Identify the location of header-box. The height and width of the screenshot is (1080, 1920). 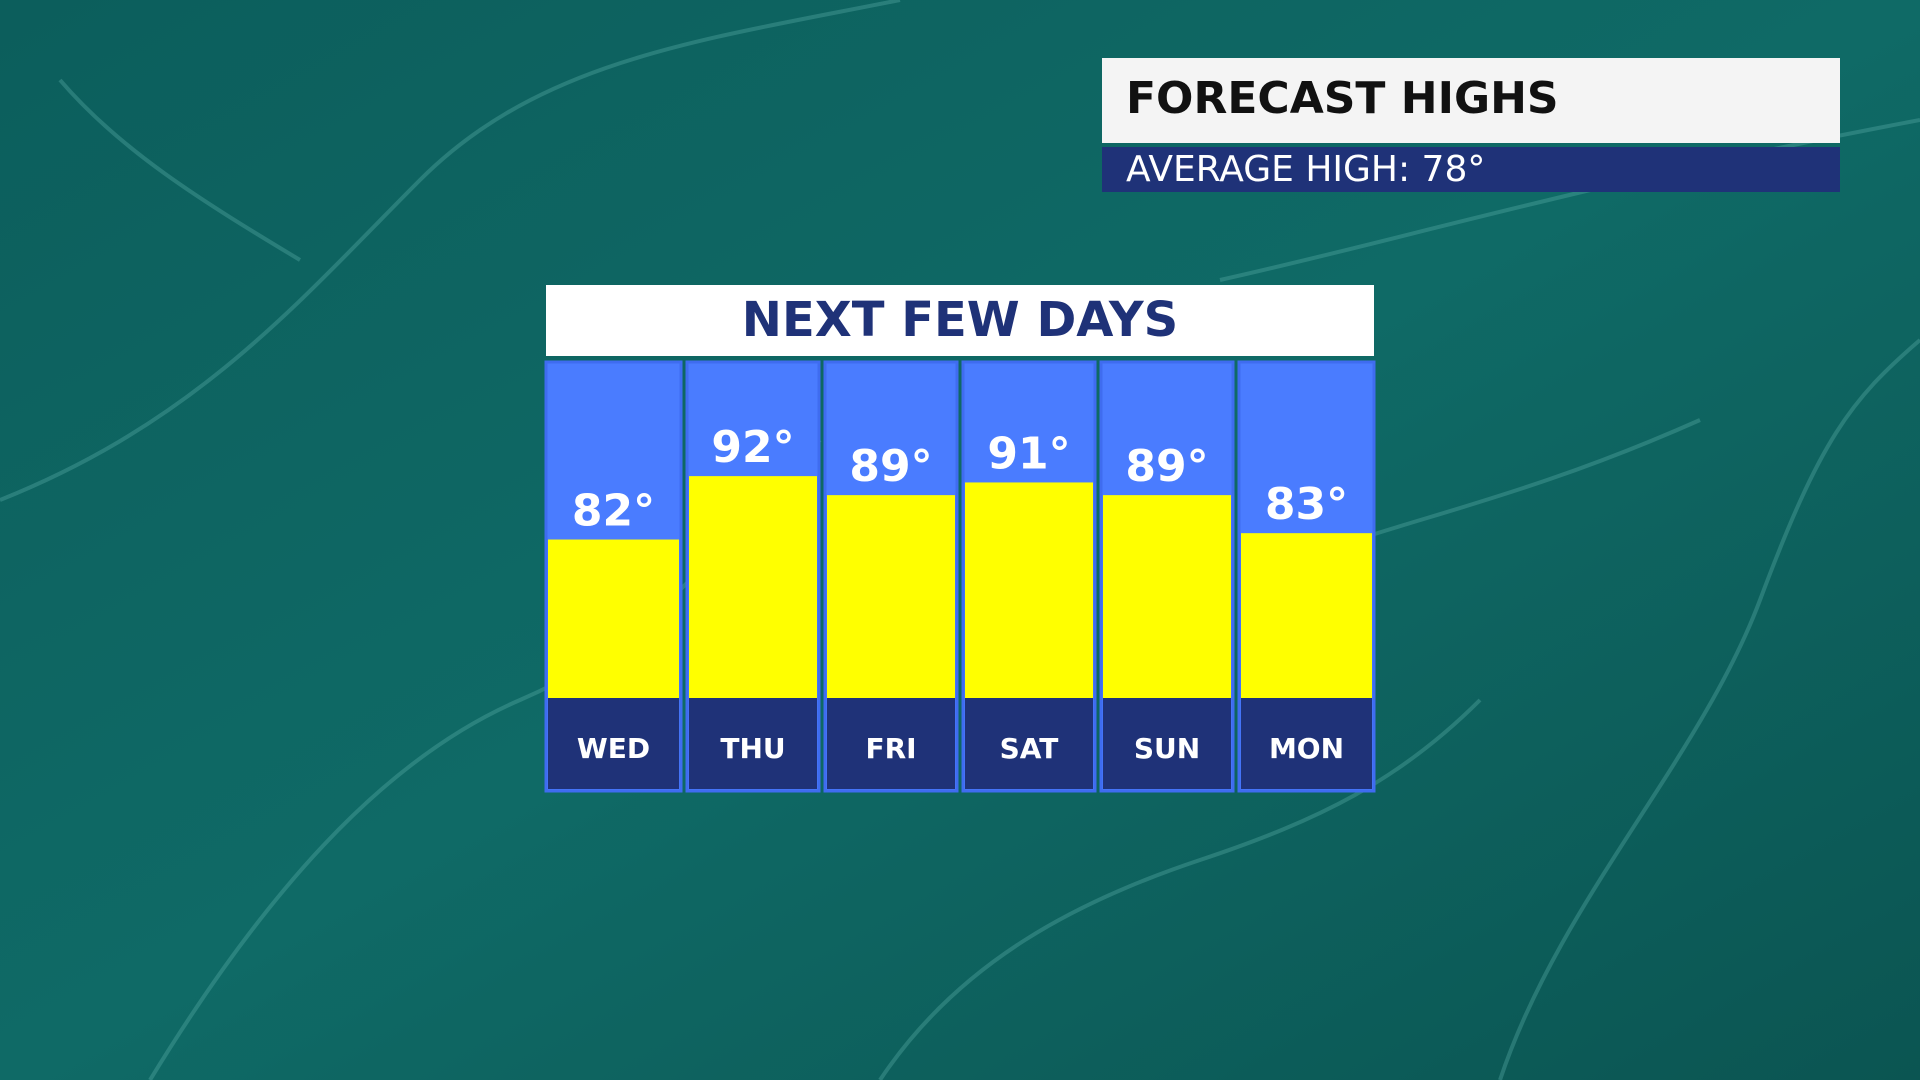
(1471, 100).